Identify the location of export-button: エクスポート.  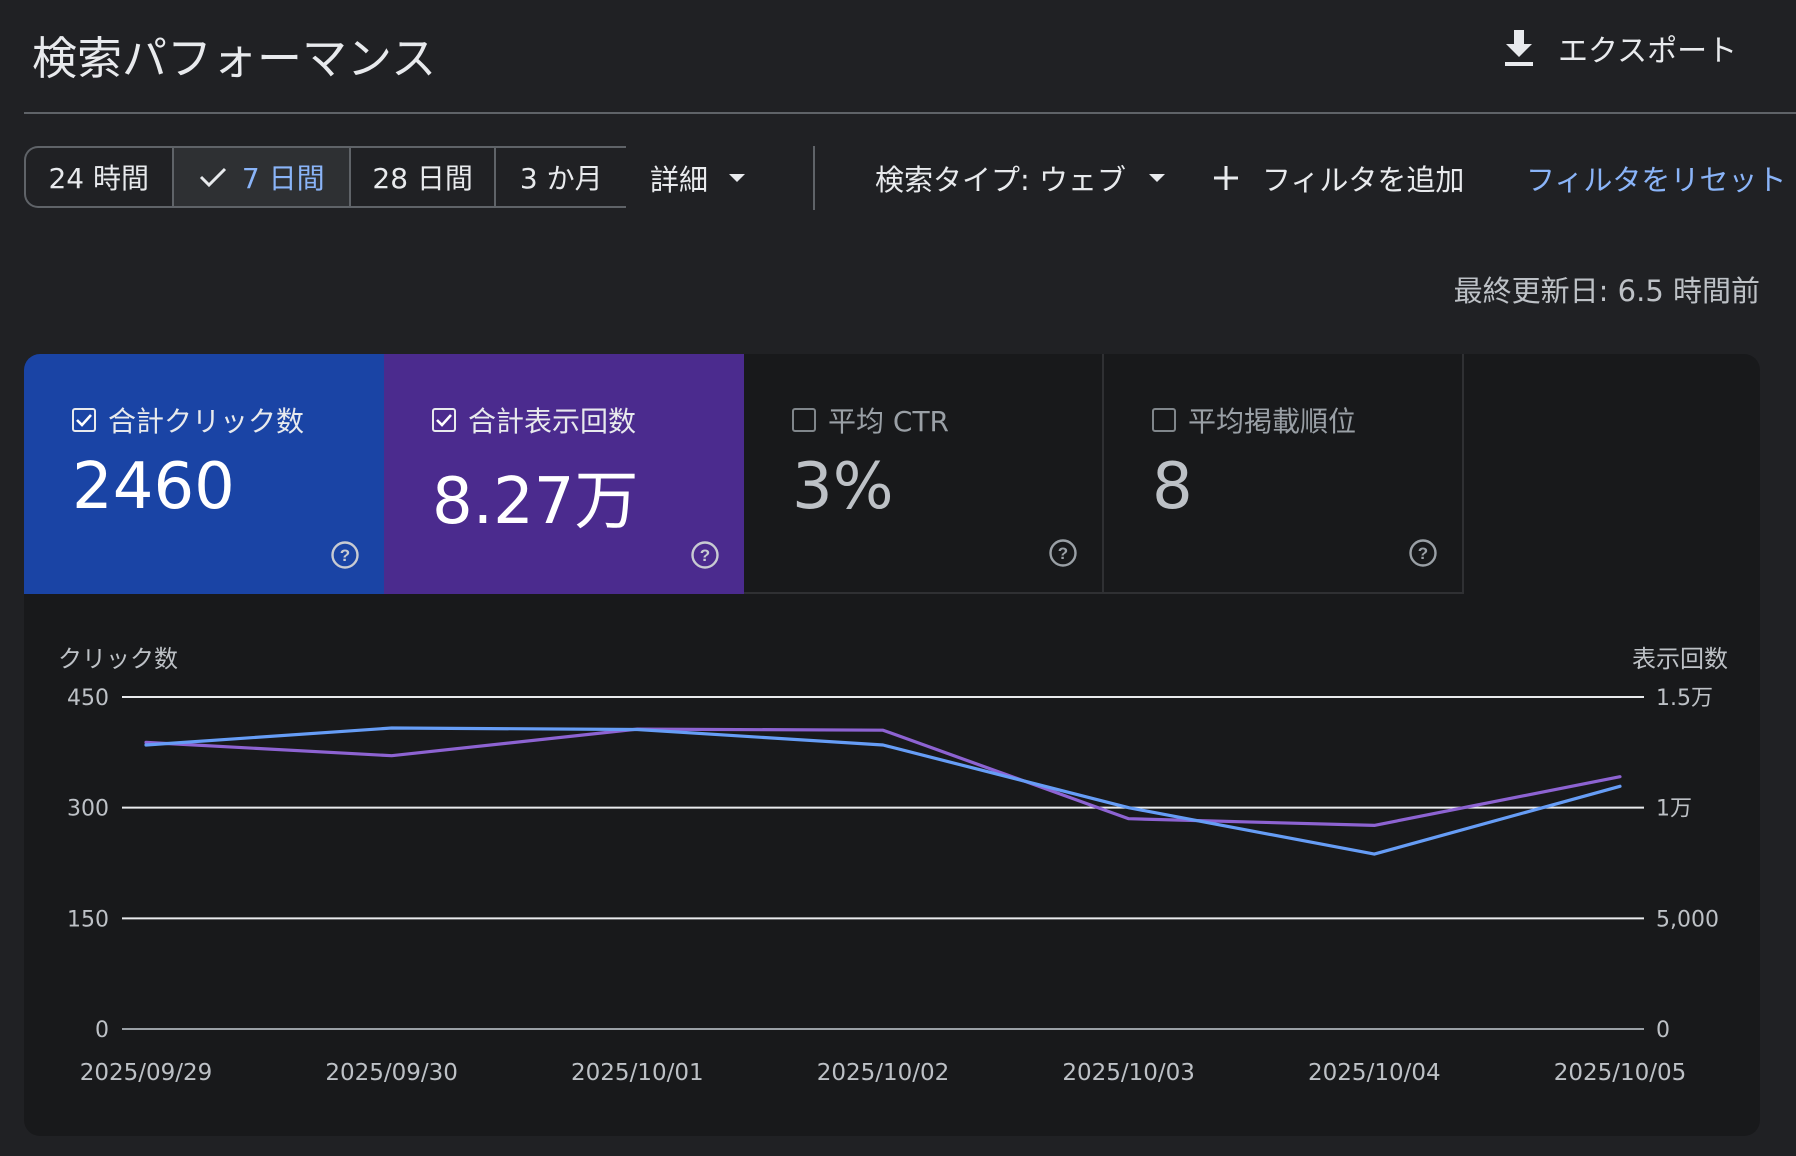
(1620, 48).